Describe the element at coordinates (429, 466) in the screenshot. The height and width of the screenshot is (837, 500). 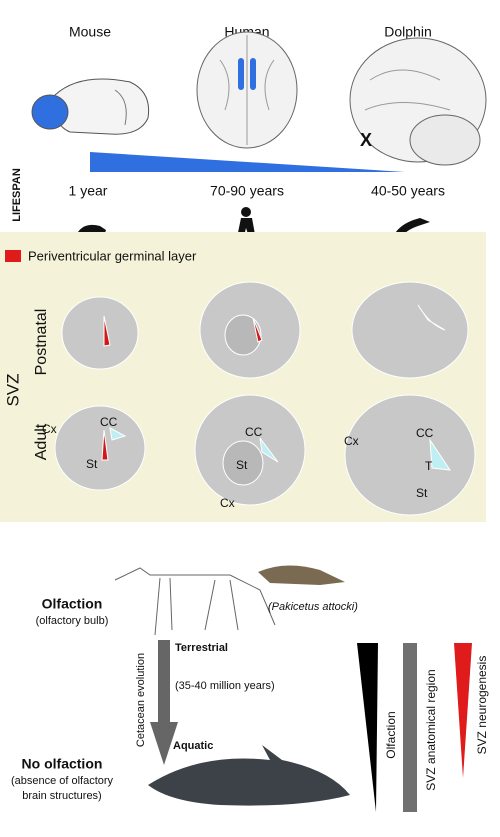
I see `section-label: T` at that location.